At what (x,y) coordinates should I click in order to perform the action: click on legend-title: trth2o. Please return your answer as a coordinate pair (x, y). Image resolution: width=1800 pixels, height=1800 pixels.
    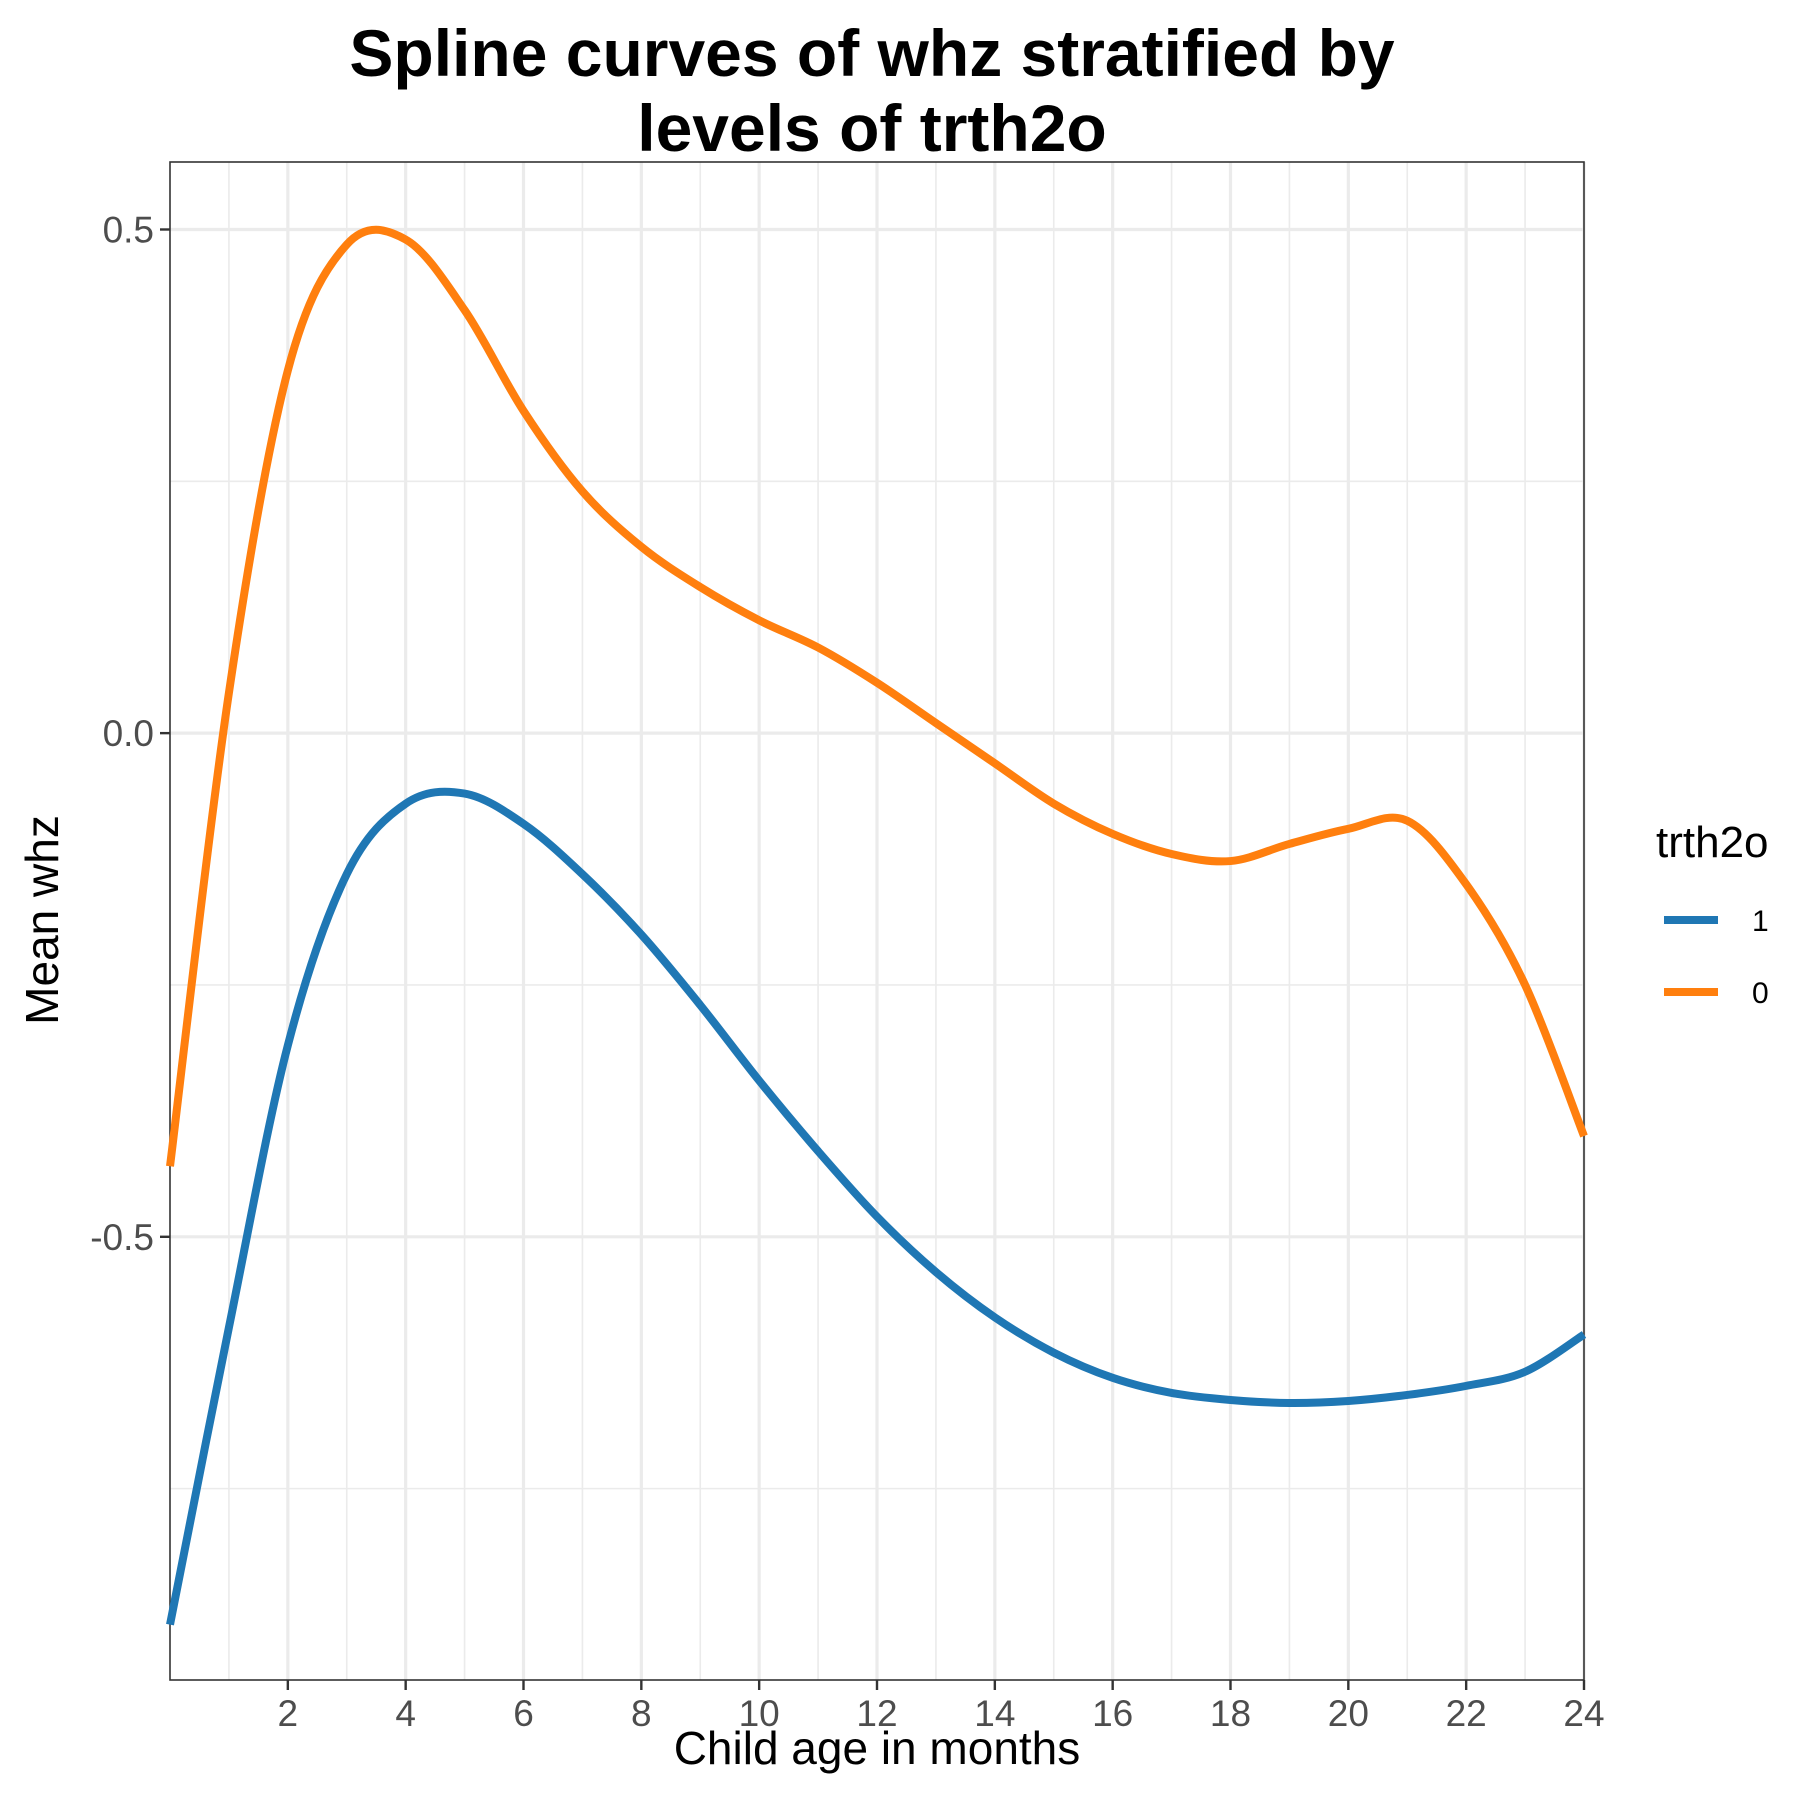
    Looking at the image, I should click on (1712, 842).